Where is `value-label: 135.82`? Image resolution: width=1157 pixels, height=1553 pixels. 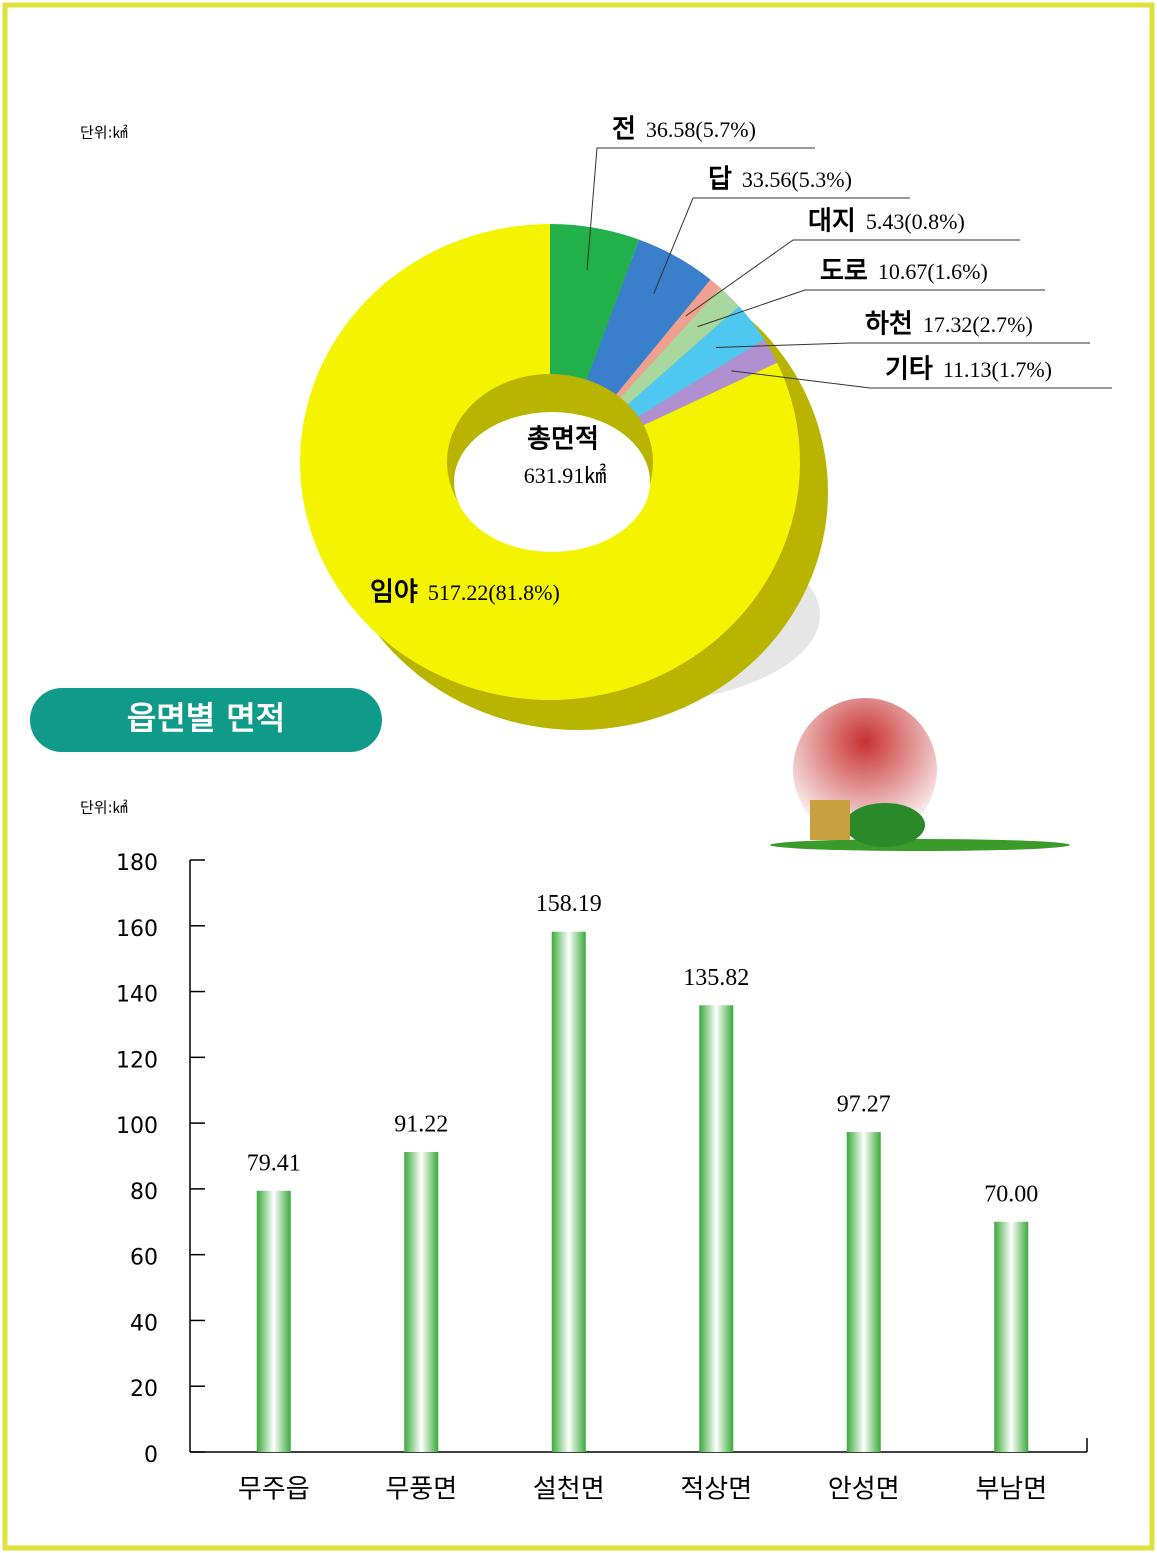
value-label: 135.82 is located at coordinates (716, 978).